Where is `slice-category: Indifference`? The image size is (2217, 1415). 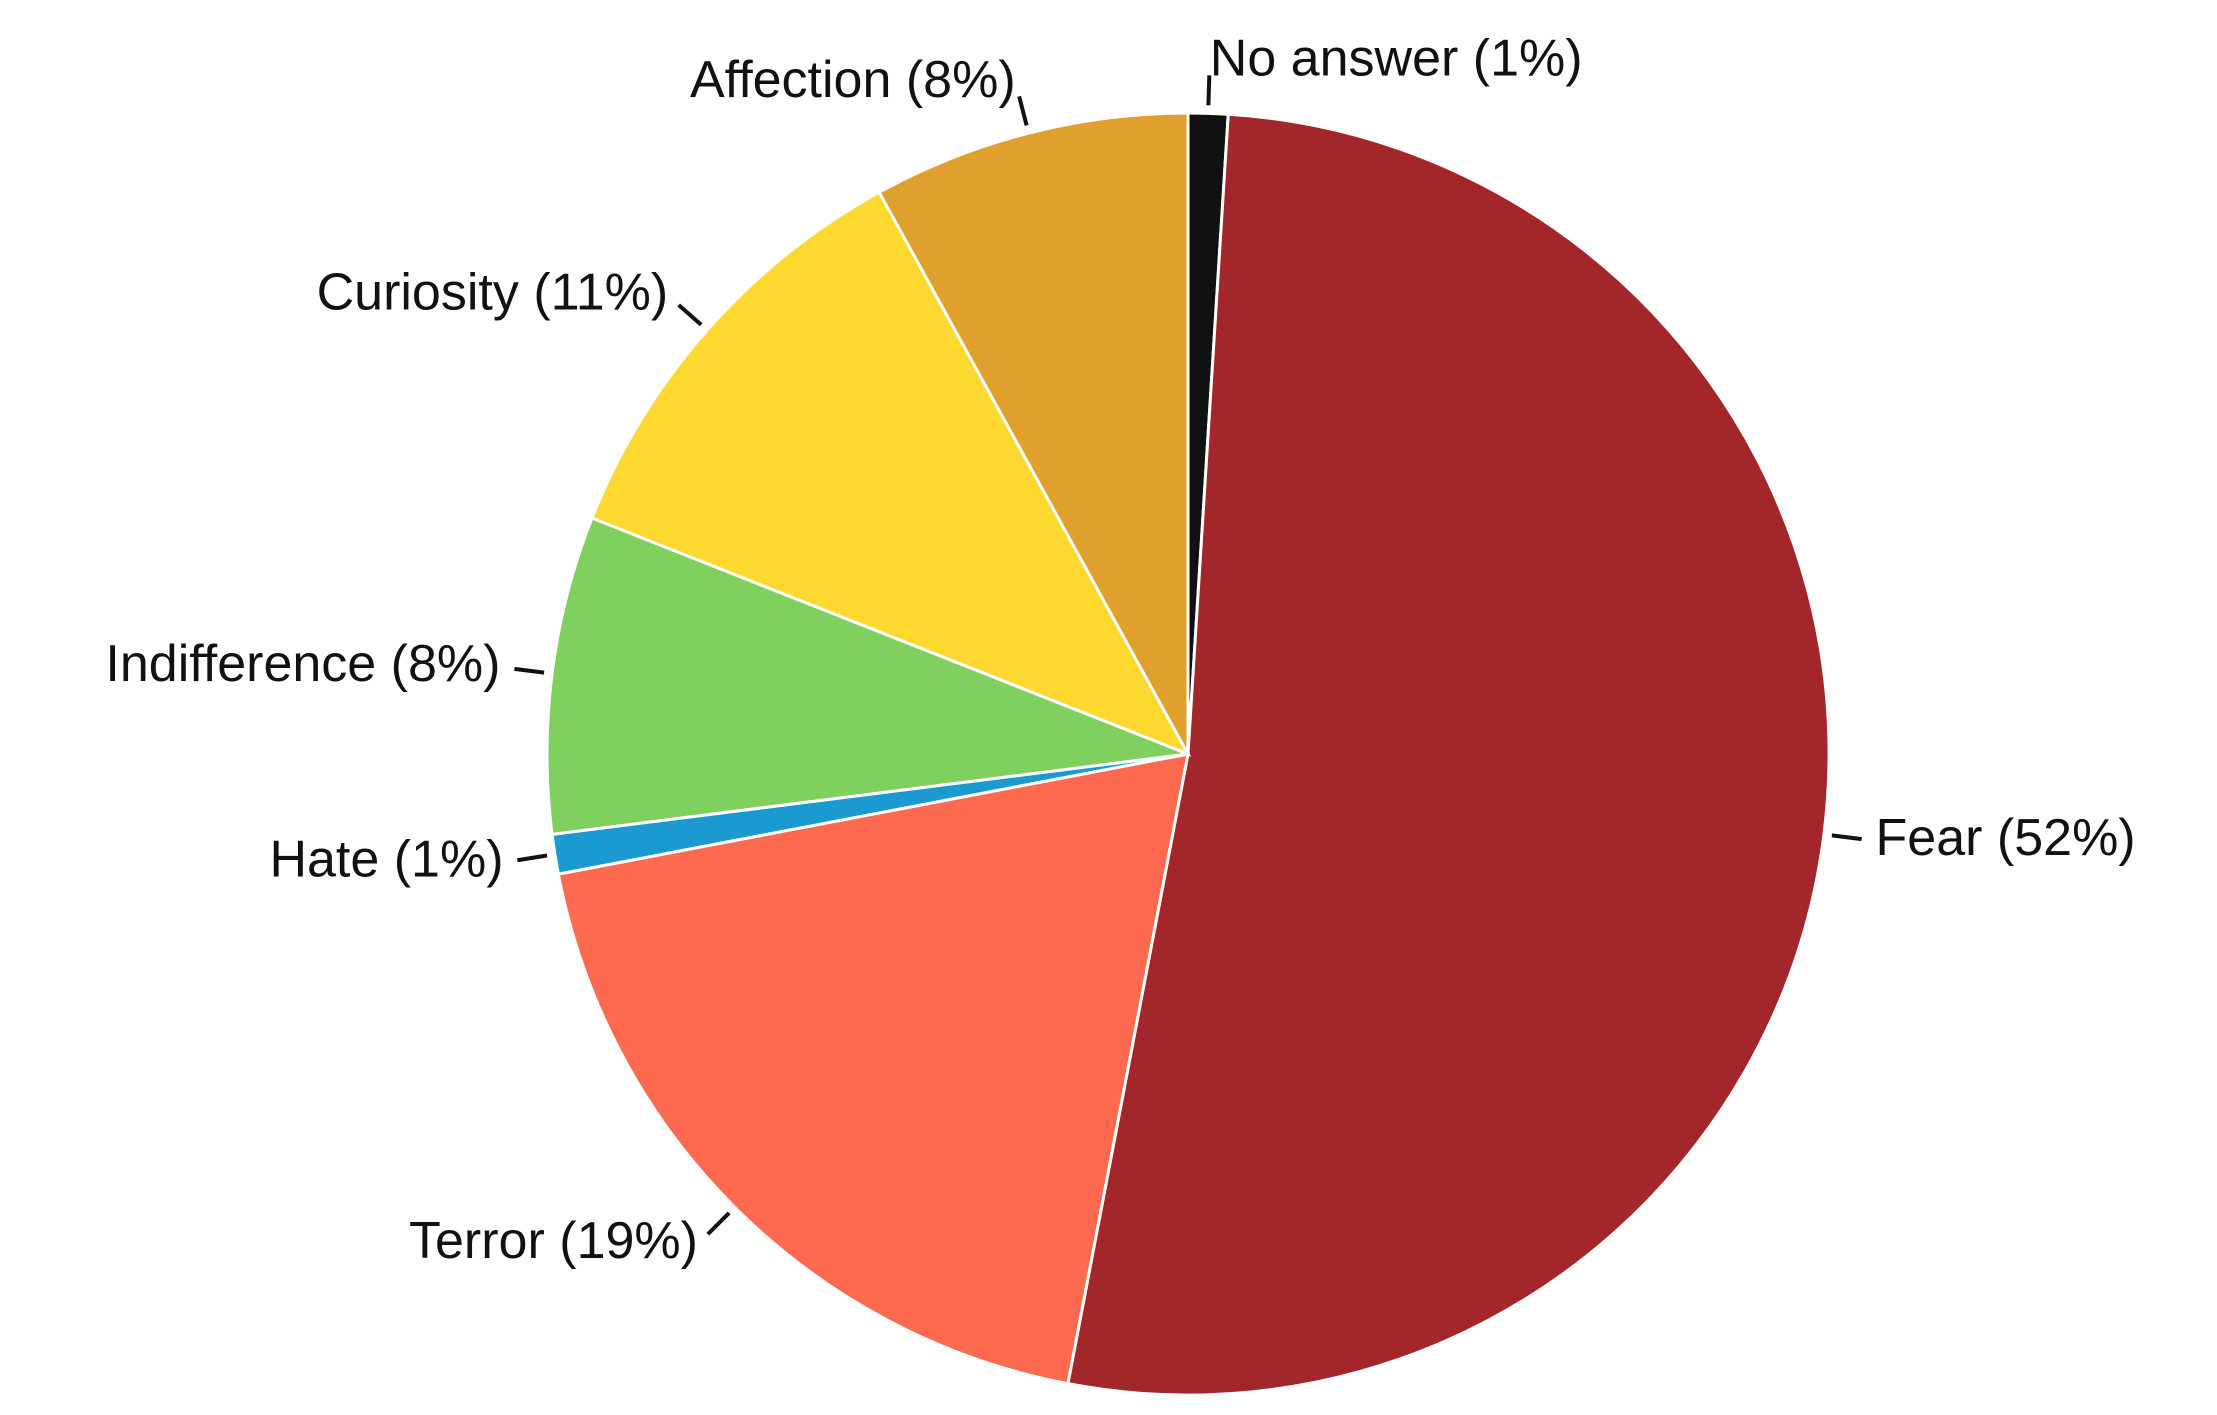 slice-category: Indifference is located at coordinates (240, 664).